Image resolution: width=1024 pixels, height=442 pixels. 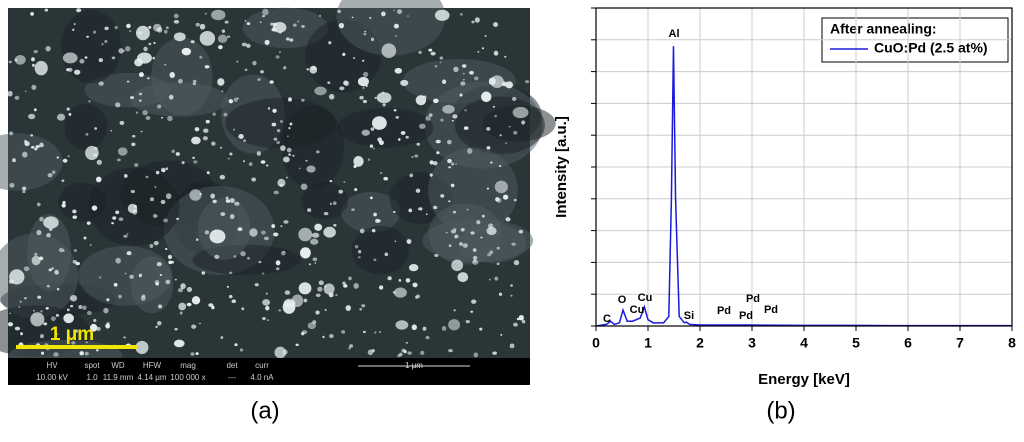 What do you see at coordinates (724, 311) in the screenshot?
I see `peak-label: Pd` at bounding box center [724, 311].